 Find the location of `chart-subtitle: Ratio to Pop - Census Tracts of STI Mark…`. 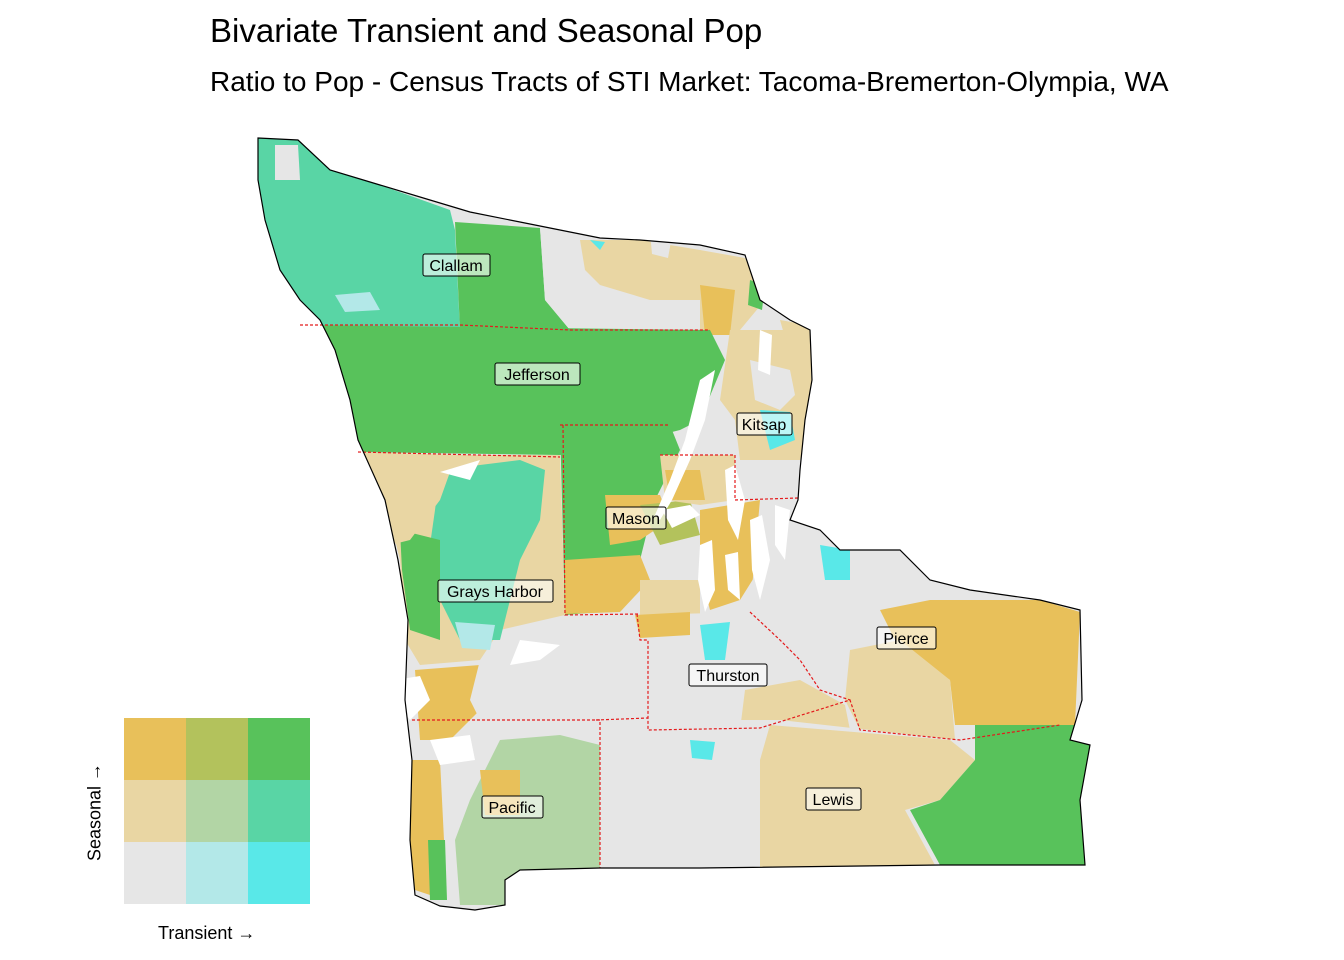

chart-subtitle: Ratio to Pop - Census Tracts of STI Mark… is located at coordinates (689, 81).